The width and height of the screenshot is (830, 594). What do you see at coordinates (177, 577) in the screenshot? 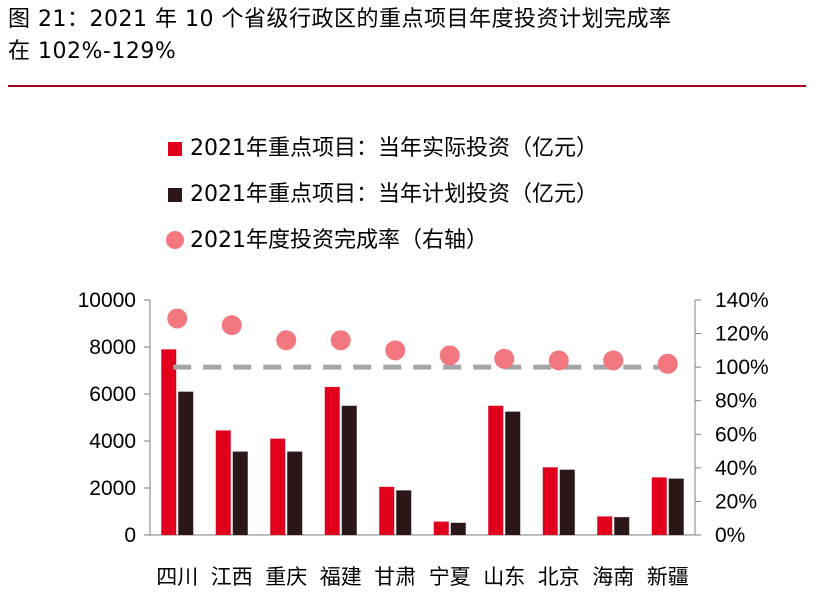
I see `category-label: 四川` at bounding box center [177, 577].